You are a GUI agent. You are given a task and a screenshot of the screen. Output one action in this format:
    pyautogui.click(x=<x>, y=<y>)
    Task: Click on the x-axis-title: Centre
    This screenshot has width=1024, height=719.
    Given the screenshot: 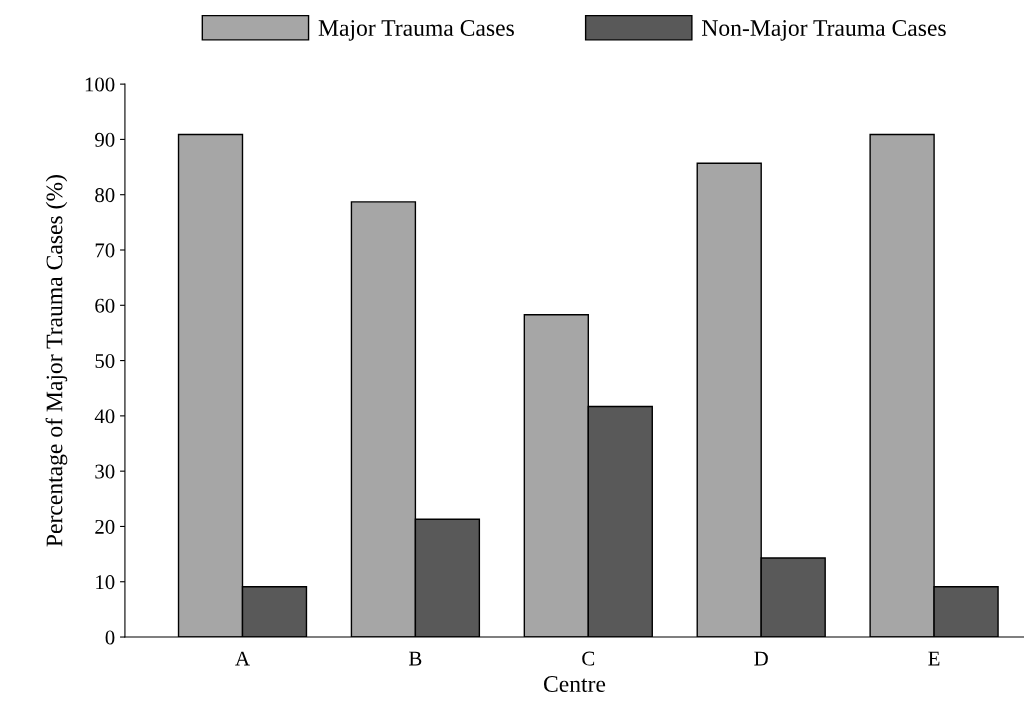 What is the action you would take?
    pyautogui.click(x=574, y=684)
    